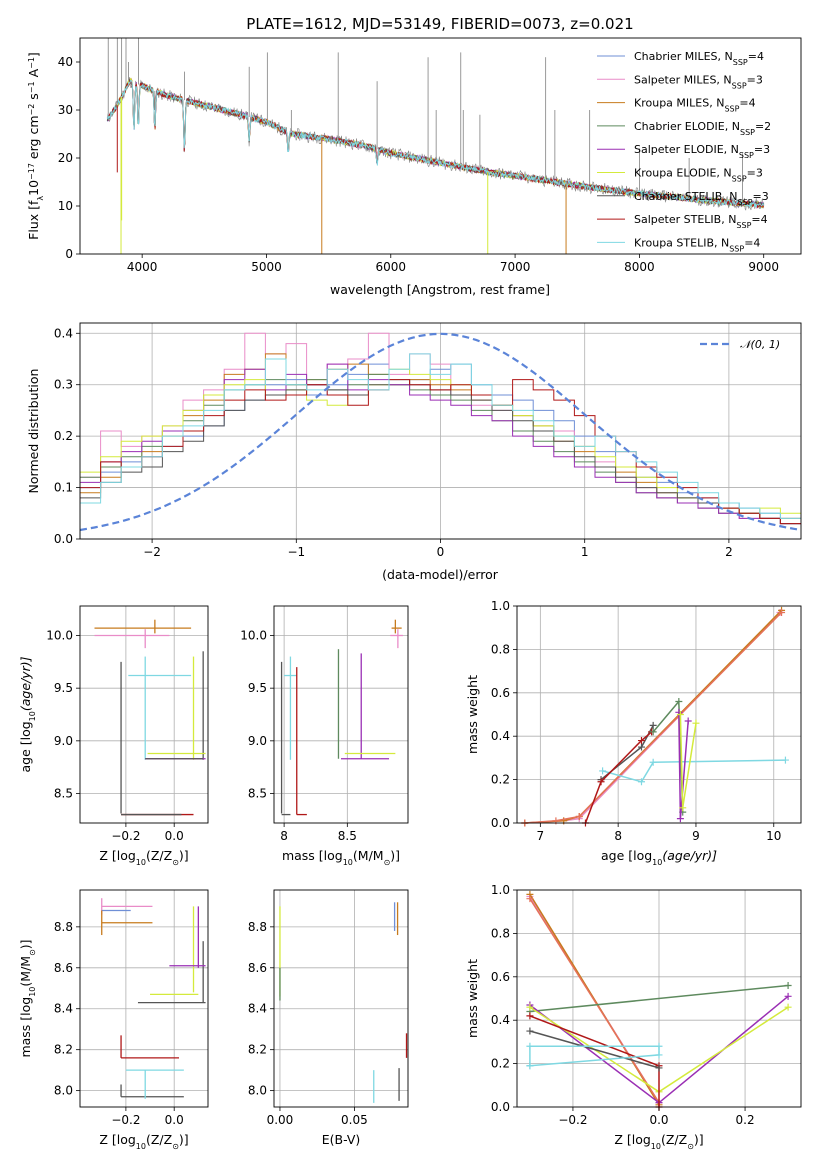  What do you see at coordinates (33, 98) in the screenshot?
I see `y-axis-label-part: s` at bounding box center [33, 98].